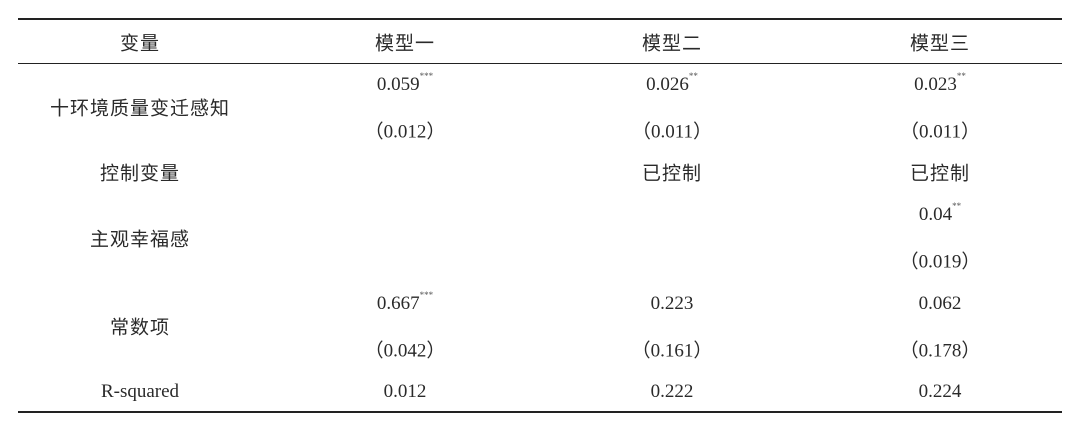 Image resolution: width=1080 pixels, height=422 pixels. Describe the element at coordinates (940, 44) in the screenshot. I see `header-model-3: 模型三` at that location.